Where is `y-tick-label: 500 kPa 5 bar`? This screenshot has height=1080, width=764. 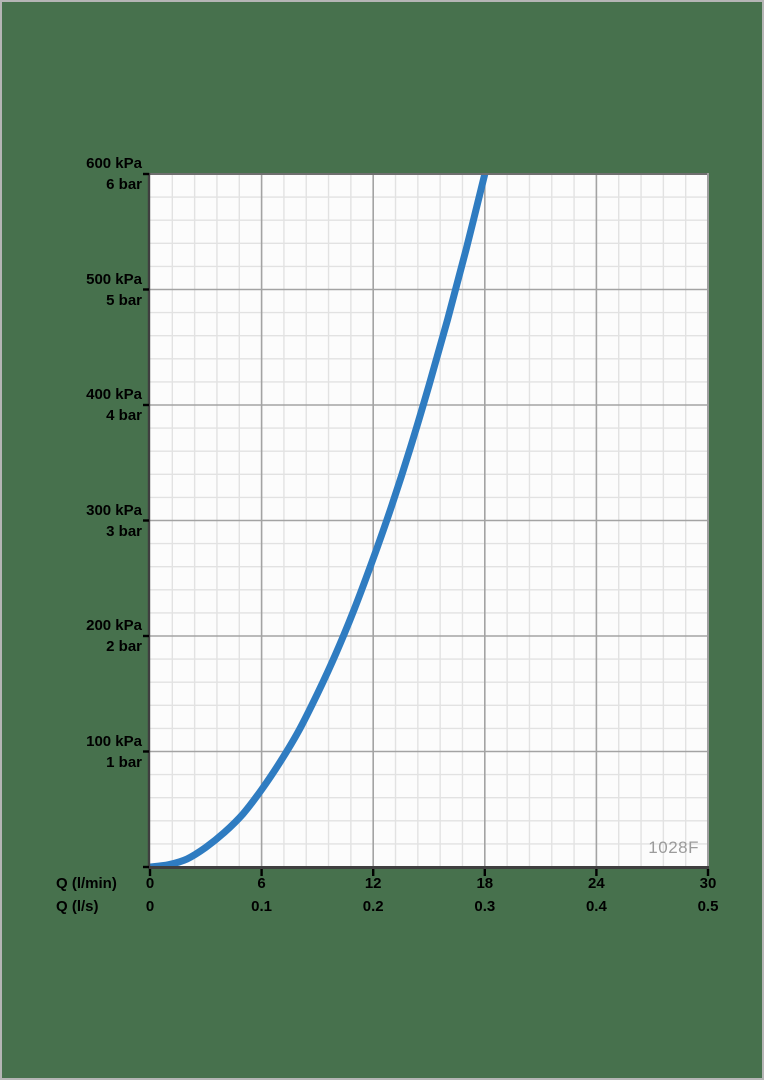 y-tick-label: 500 kPa 5 bar is located at coordinates (72, 290).